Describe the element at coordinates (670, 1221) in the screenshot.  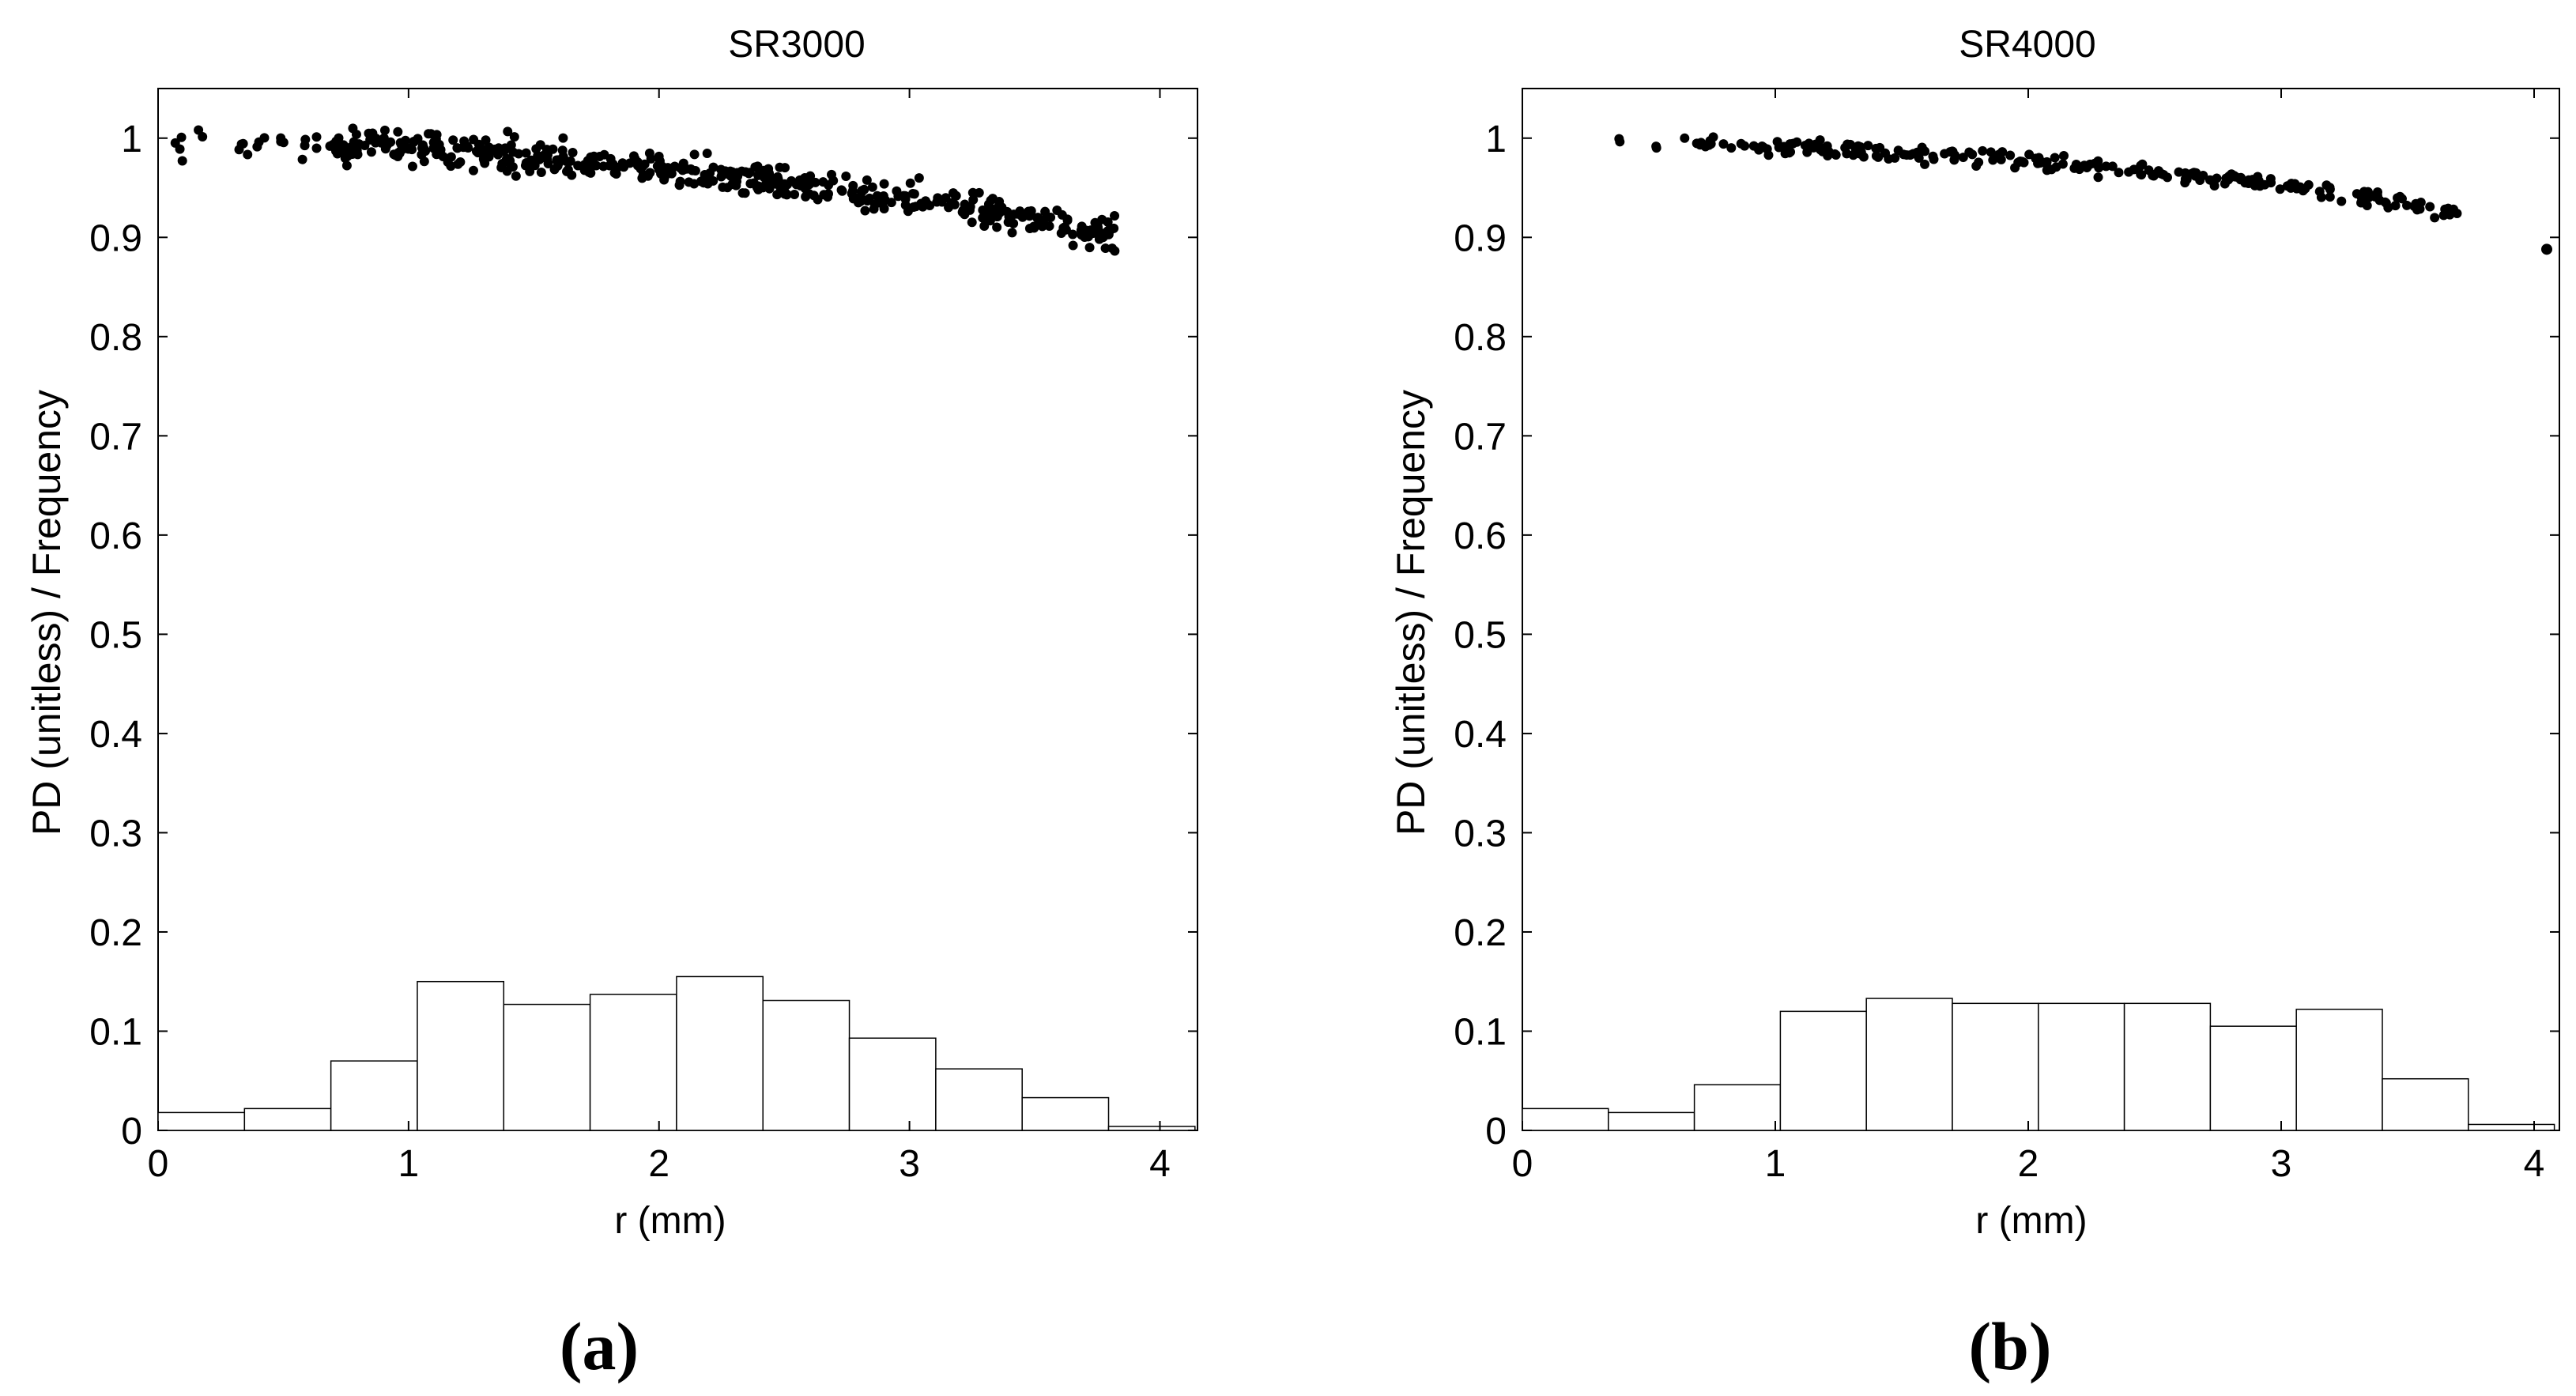
I see `x-axis-label: r (mm)` at that location.